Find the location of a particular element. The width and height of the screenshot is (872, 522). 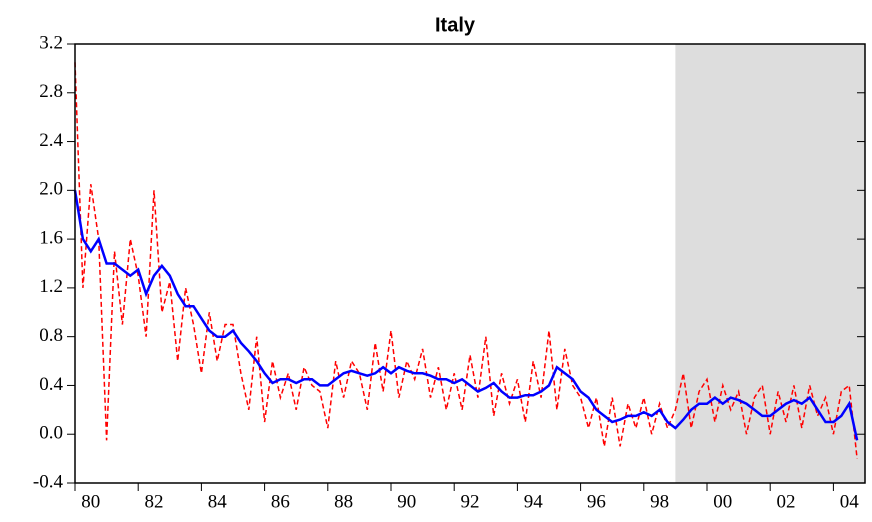

y-tick-label: 1.2 is located at coordinates (51, 286).